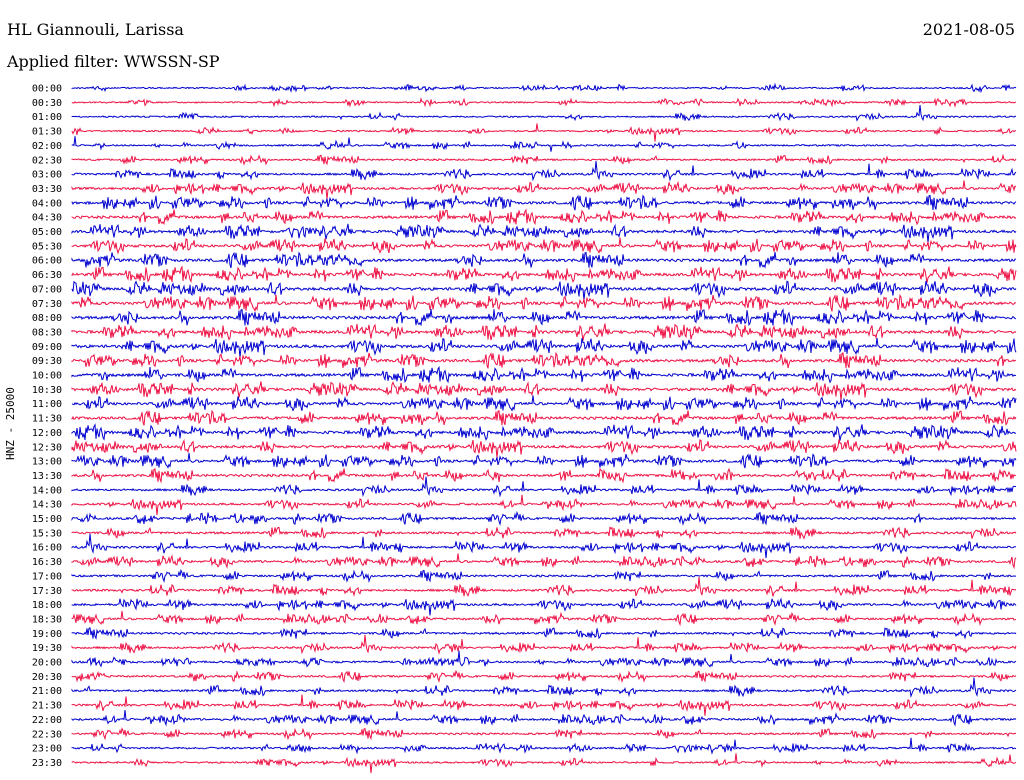  What do you see at coordinates (47, 619) in the screenshot?
I see `time-tick-label: 18:30` at bounding box center [47, 619].